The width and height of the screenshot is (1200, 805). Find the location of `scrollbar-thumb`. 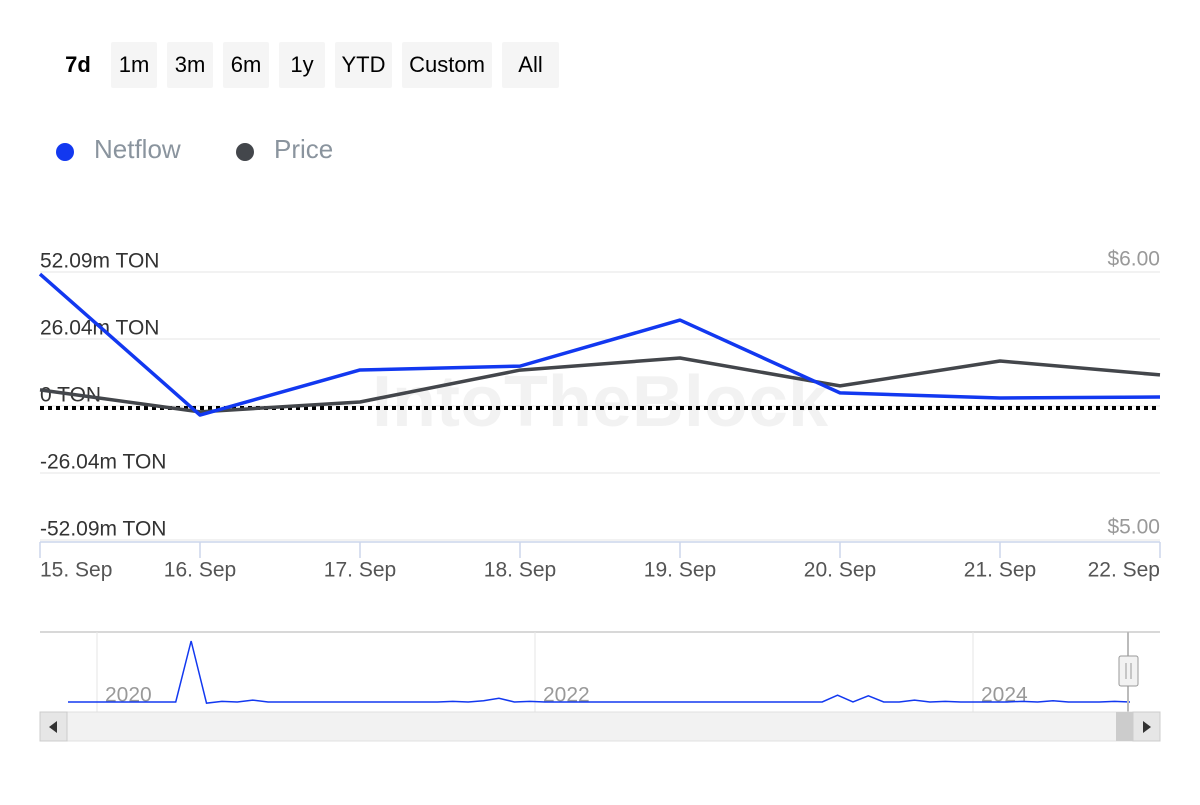

scrollbar-thumb is located at coordinates (1124, 726).